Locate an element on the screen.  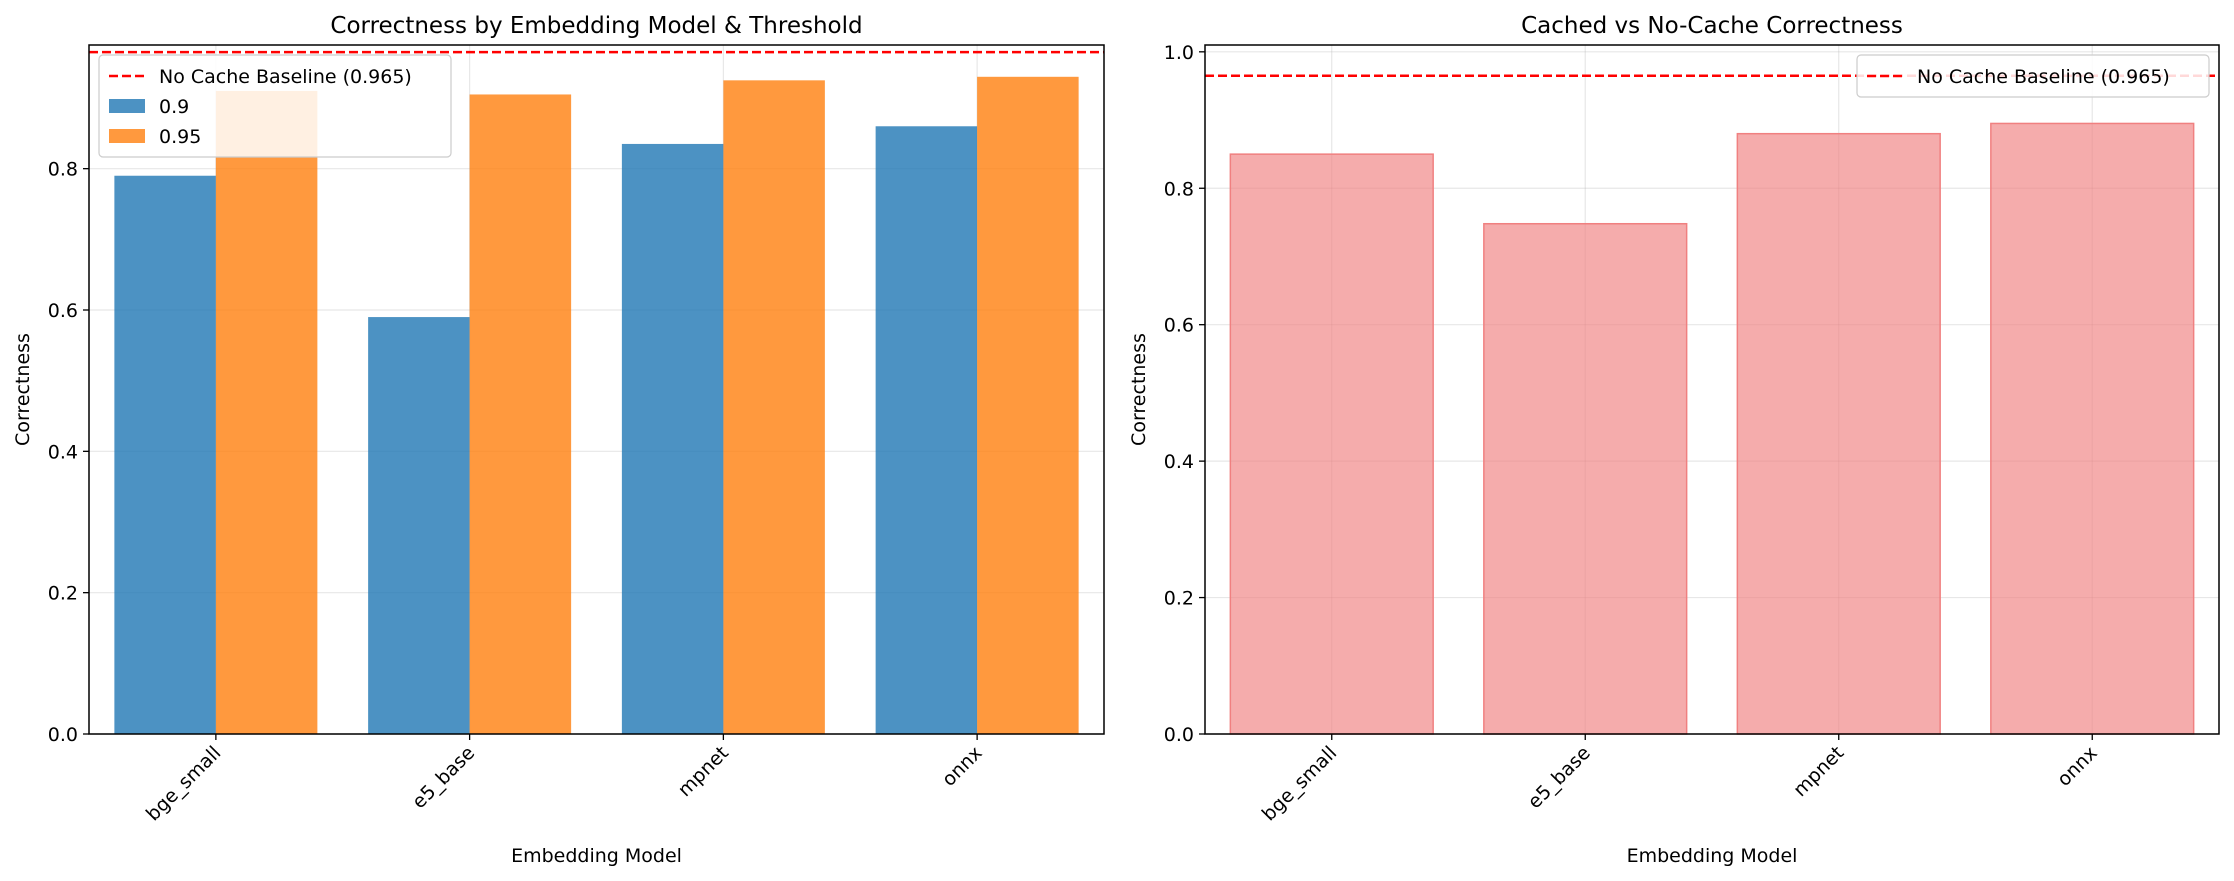
bar-onnx-0.9 is located at coordinates (926, 430).